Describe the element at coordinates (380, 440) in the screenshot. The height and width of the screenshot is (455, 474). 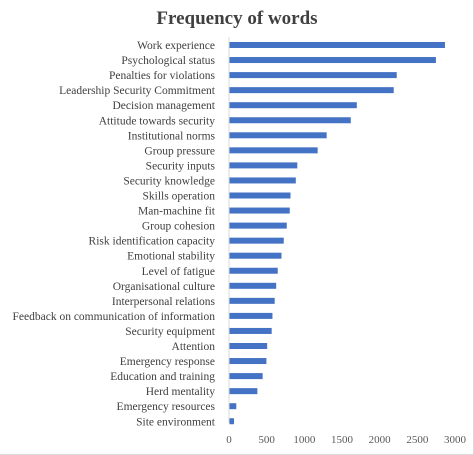
I see `x-tick-label: 2000` at that location.